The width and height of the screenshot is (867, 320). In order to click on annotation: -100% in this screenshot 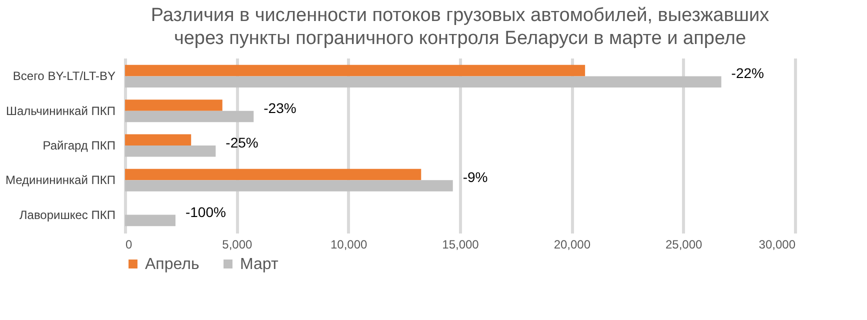, I will do `click(205, 212)`.